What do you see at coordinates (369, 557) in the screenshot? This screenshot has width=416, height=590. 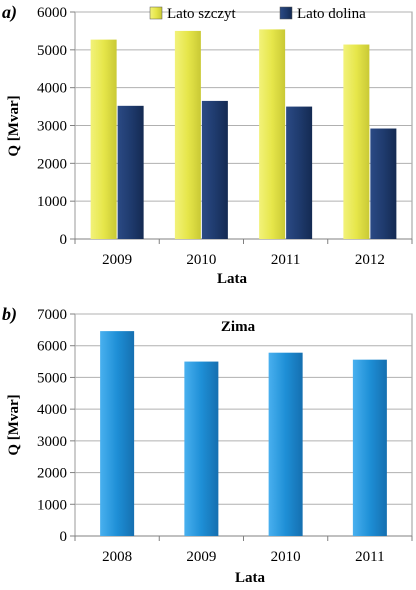 I see `panel-b-xtick-label: 2011` at bounding box center [369, 557].